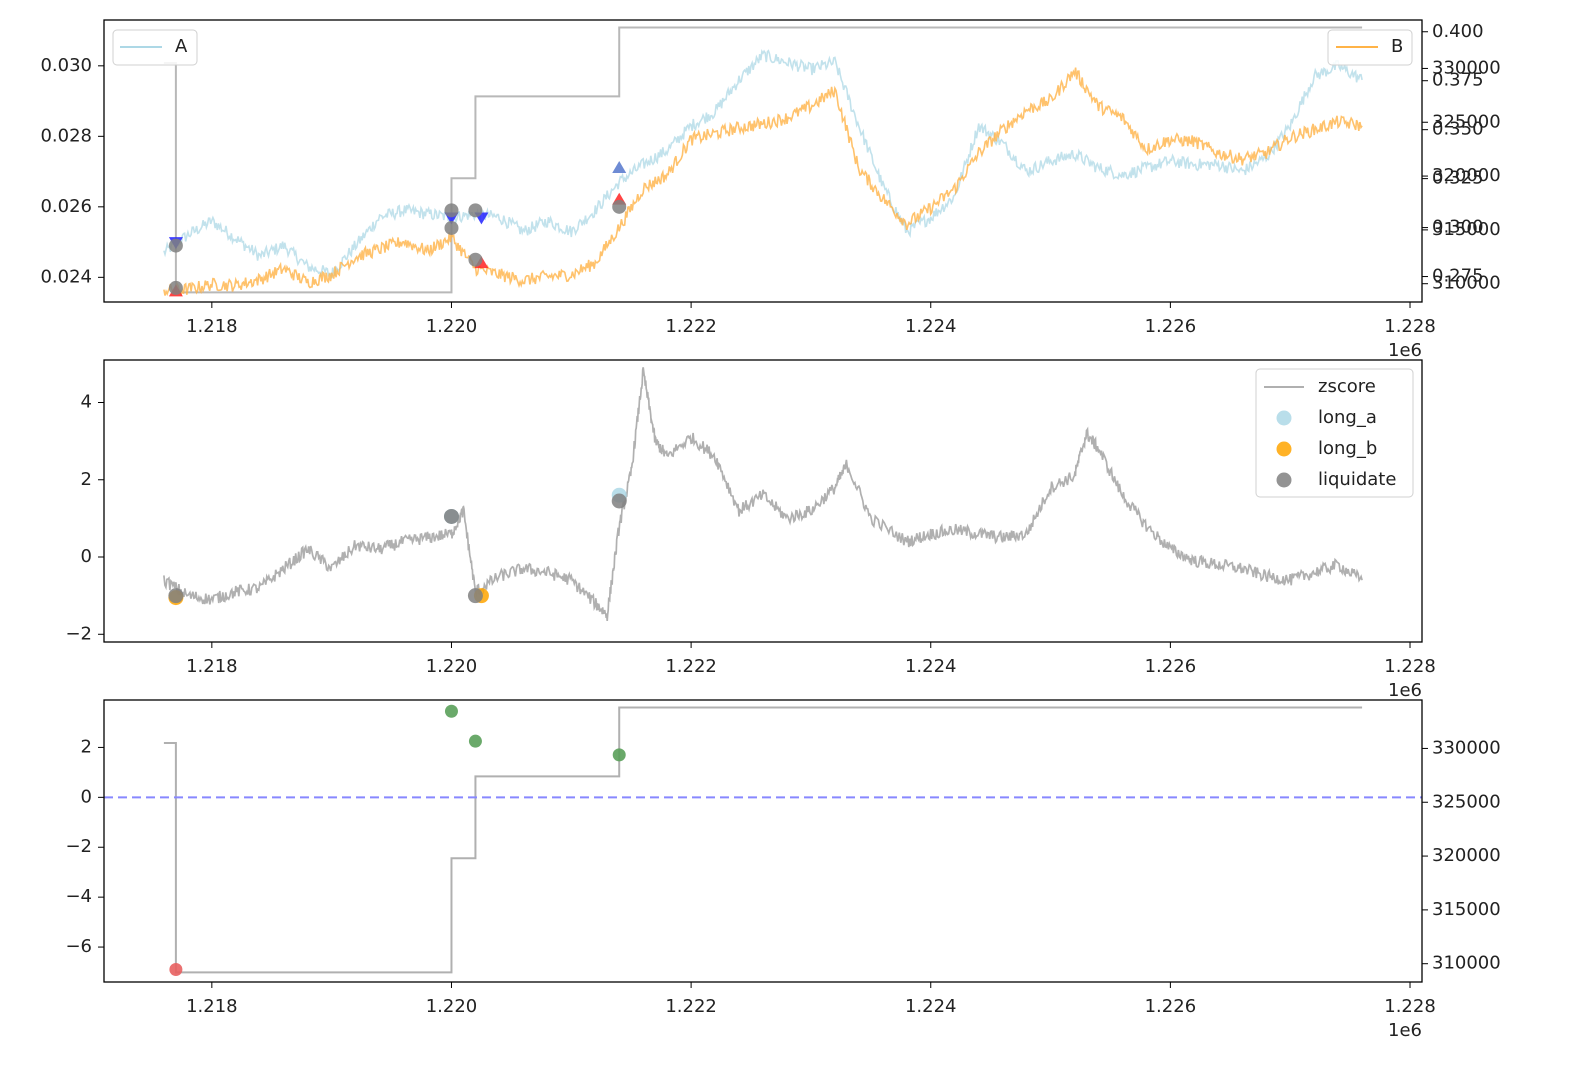 The image size is (1592, 1066). Describe the element at coordinates (66, 206) in the screenshot. I see `y-tick-label: 0.026` at that location.